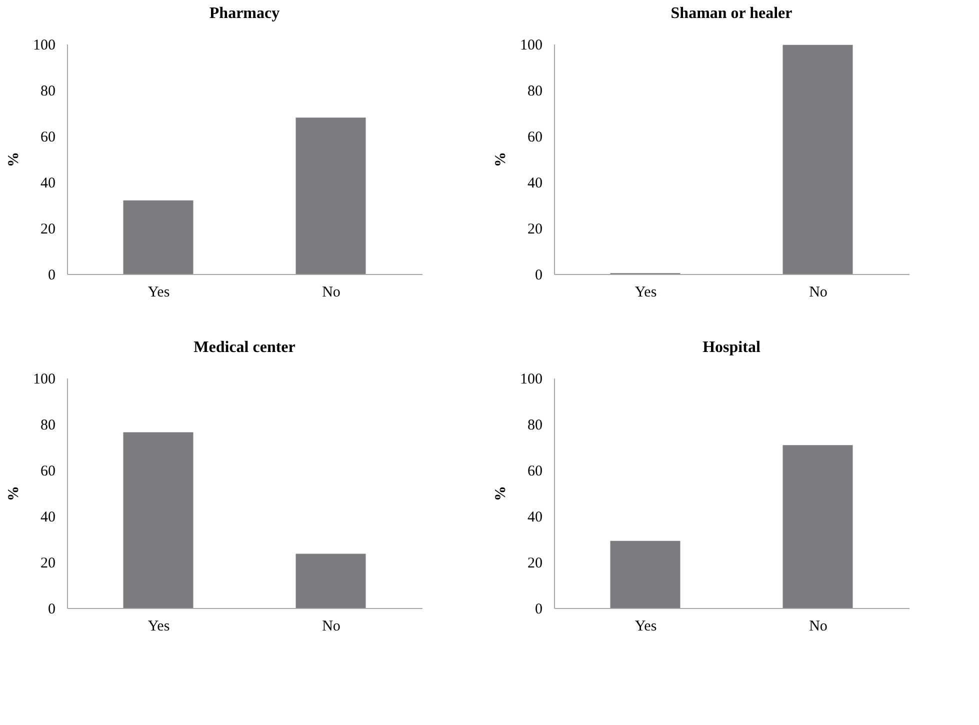  What do you see at coordinates (244, 13) in the screenshot?
I see `chart-title: Pharmacy` at bounding box center [244, 13].